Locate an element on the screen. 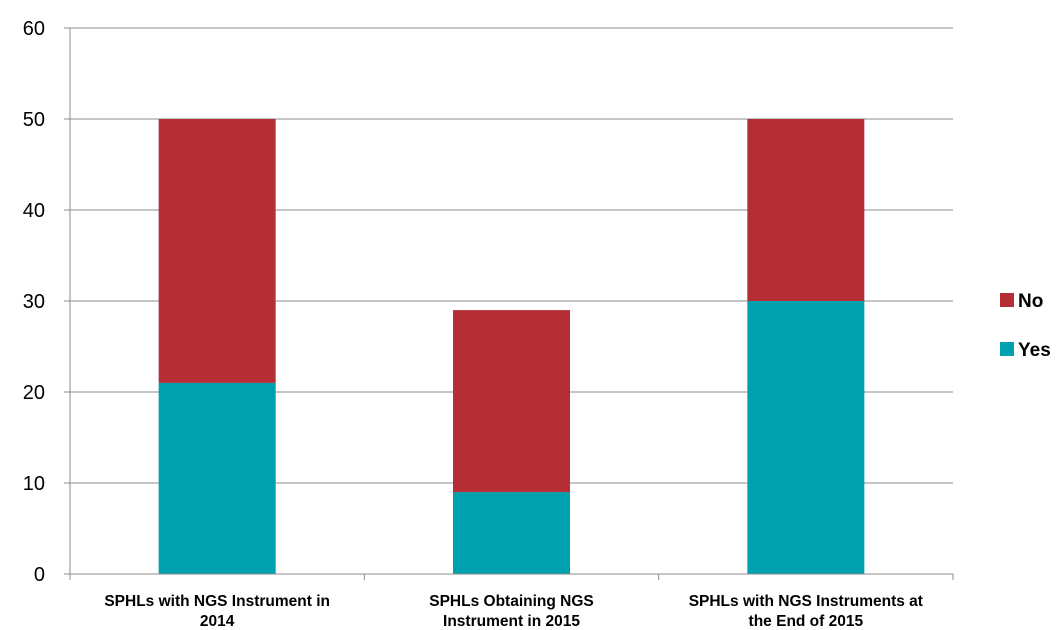  legend-swatch-yes is located at coordinates (1007, 349).